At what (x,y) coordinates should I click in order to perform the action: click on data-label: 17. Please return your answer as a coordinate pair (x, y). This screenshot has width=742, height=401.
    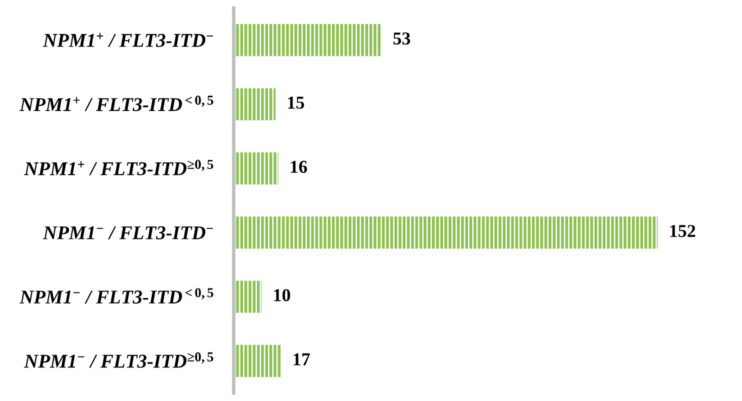
    Looking at the image, I should click on (302, 359).